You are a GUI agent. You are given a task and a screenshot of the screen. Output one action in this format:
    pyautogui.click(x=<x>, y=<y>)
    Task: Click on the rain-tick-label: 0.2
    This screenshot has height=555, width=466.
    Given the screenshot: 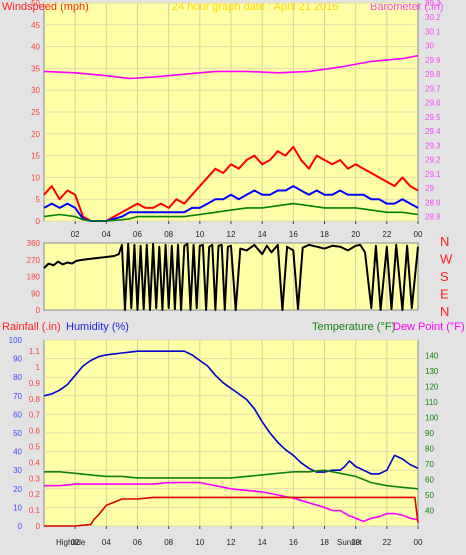 What is the action you would take?
    pyautogui.click(x=35, y=494)
    